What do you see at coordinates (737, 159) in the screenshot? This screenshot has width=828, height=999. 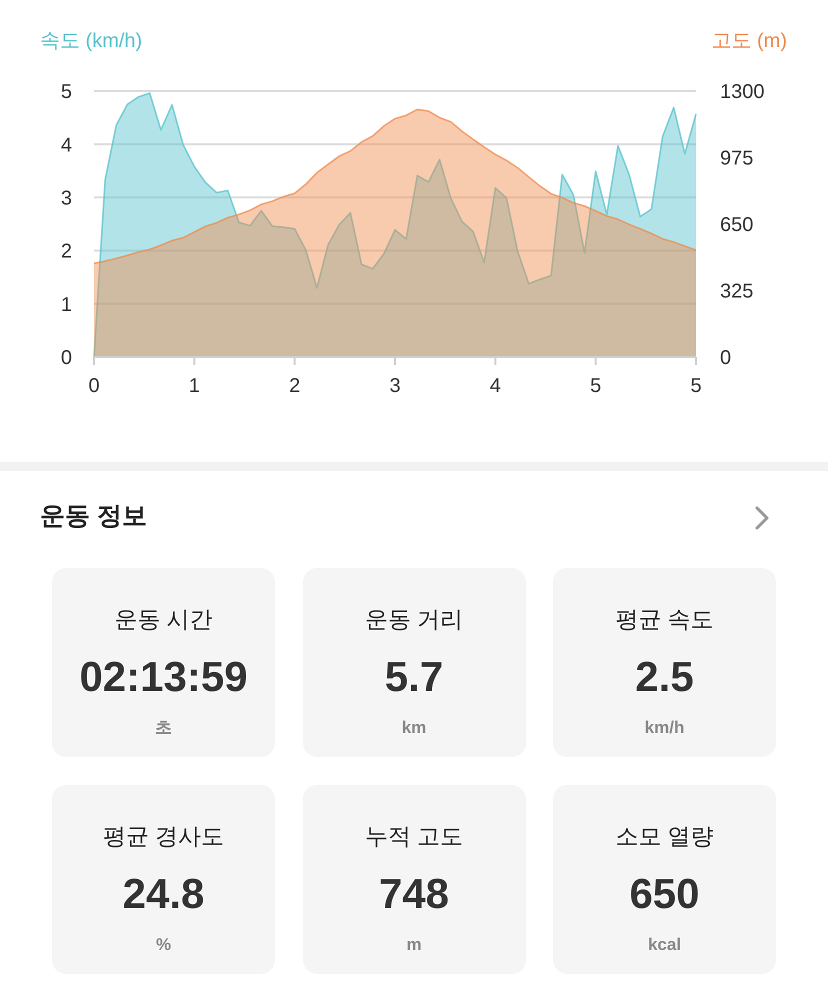 I see `y2-tick-label: 975` at bounding box center [737, 159].